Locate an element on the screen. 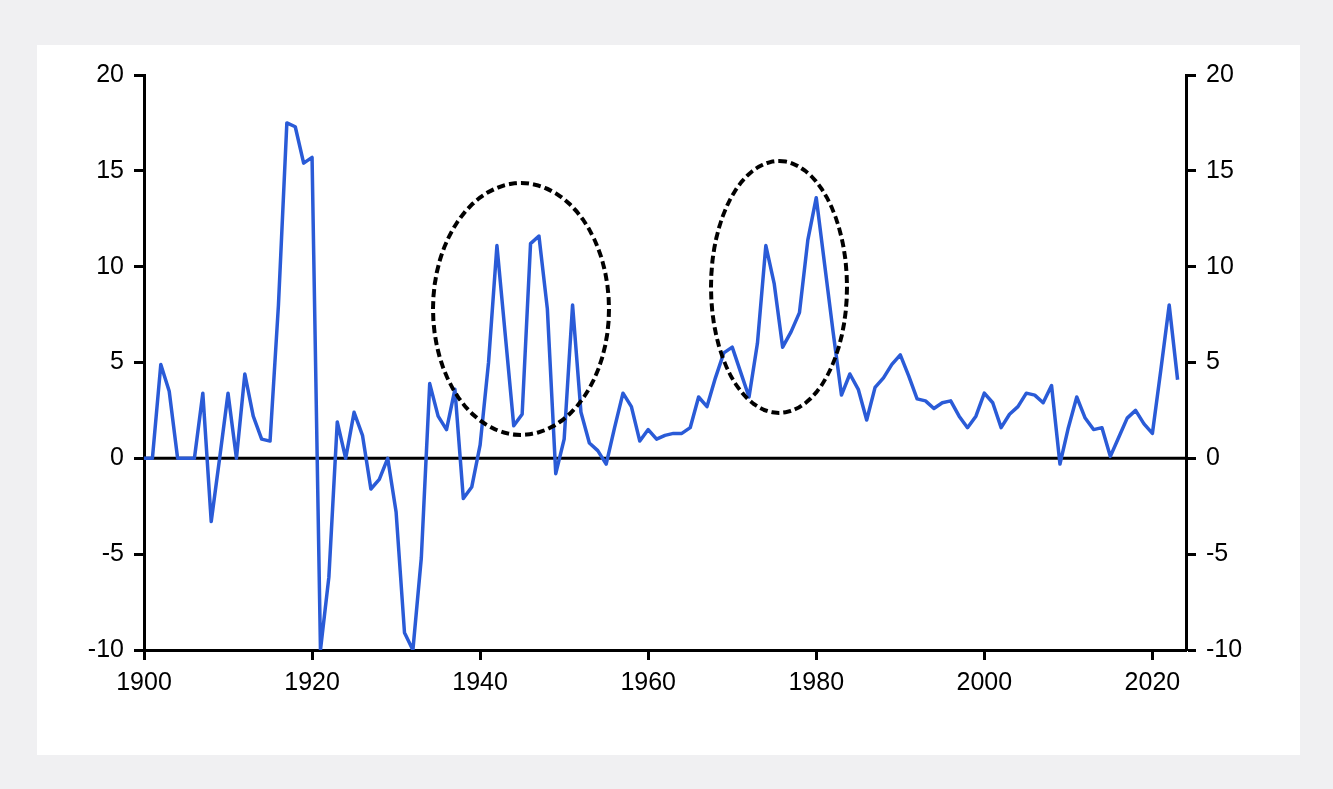  y2-tick-label: 15 is located at coordinates (1220, 168).